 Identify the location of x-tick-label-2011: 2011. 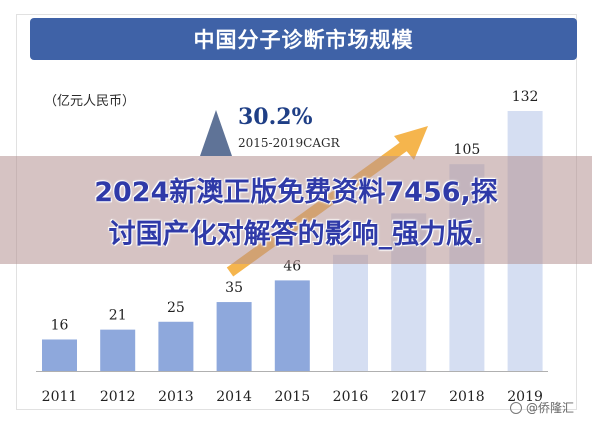
(60, 397).